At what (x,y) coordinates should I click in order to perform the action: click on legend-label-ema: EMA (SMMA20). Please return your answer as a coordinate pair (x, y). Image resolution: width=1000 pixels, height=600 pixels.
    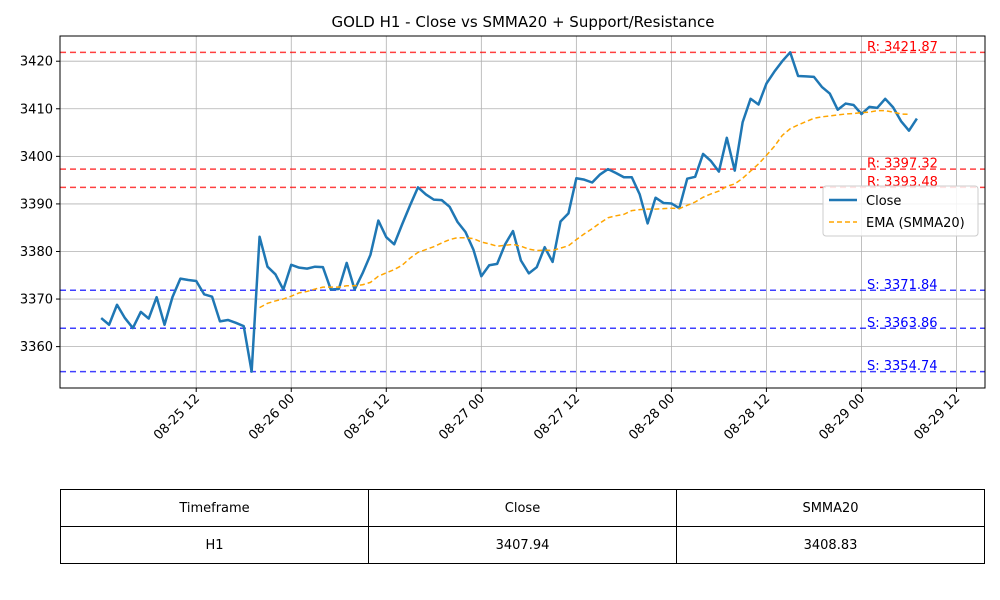
    Looking at the image, I should click on (915, 223).